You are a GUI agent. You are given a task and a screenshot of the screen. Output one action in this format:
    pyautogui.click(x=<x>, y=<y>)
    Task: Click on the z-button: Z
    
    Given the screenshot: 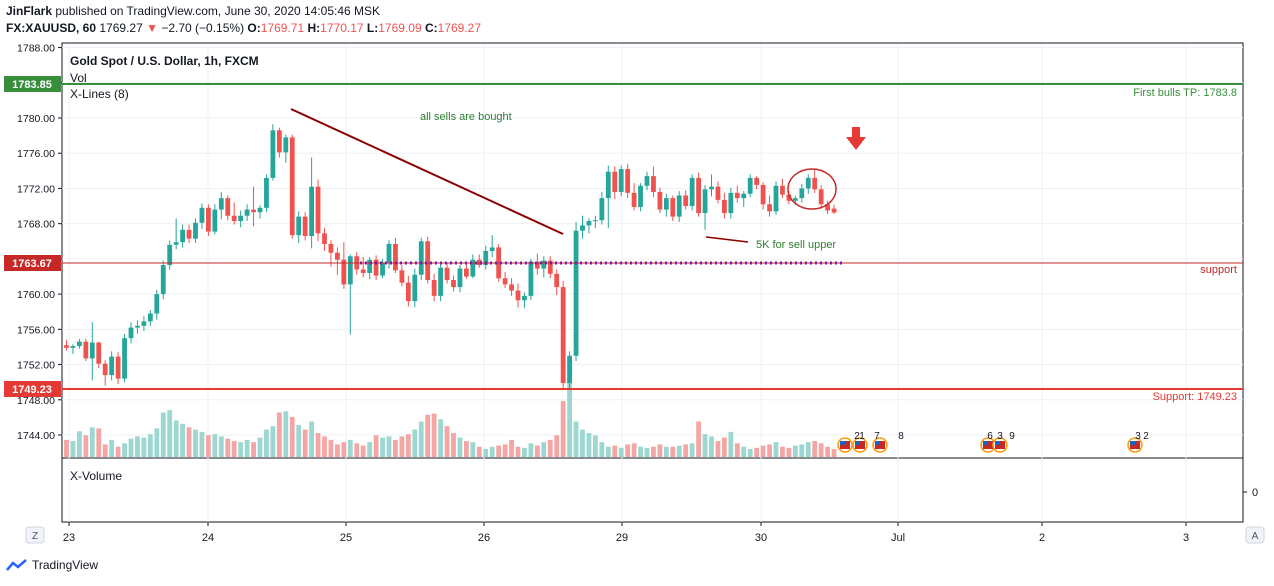 What is the action you would take?
    pyautogui.click(x=35, y=535)
    